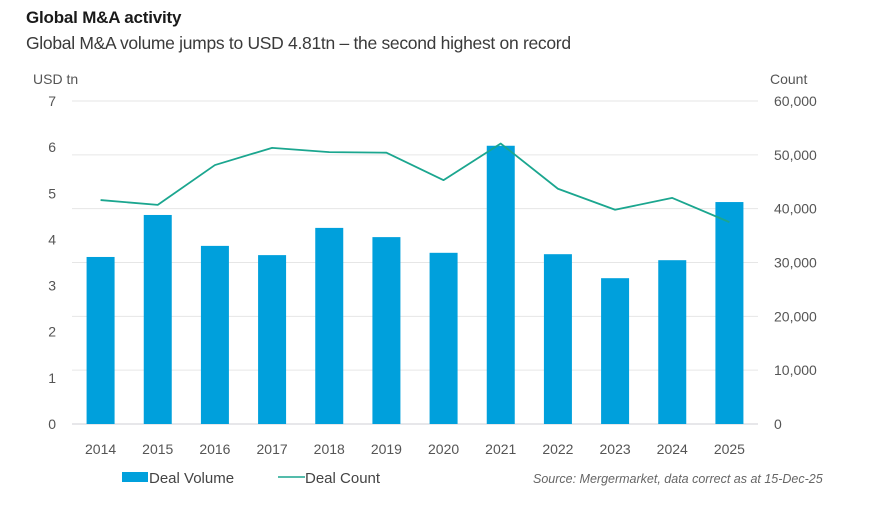 This screenshot has width=877, height=507. What do you see at coordinates (795, 370) in the screenshot?
I see `right-tick-label: 10,000` at bounding box center [795, 370].